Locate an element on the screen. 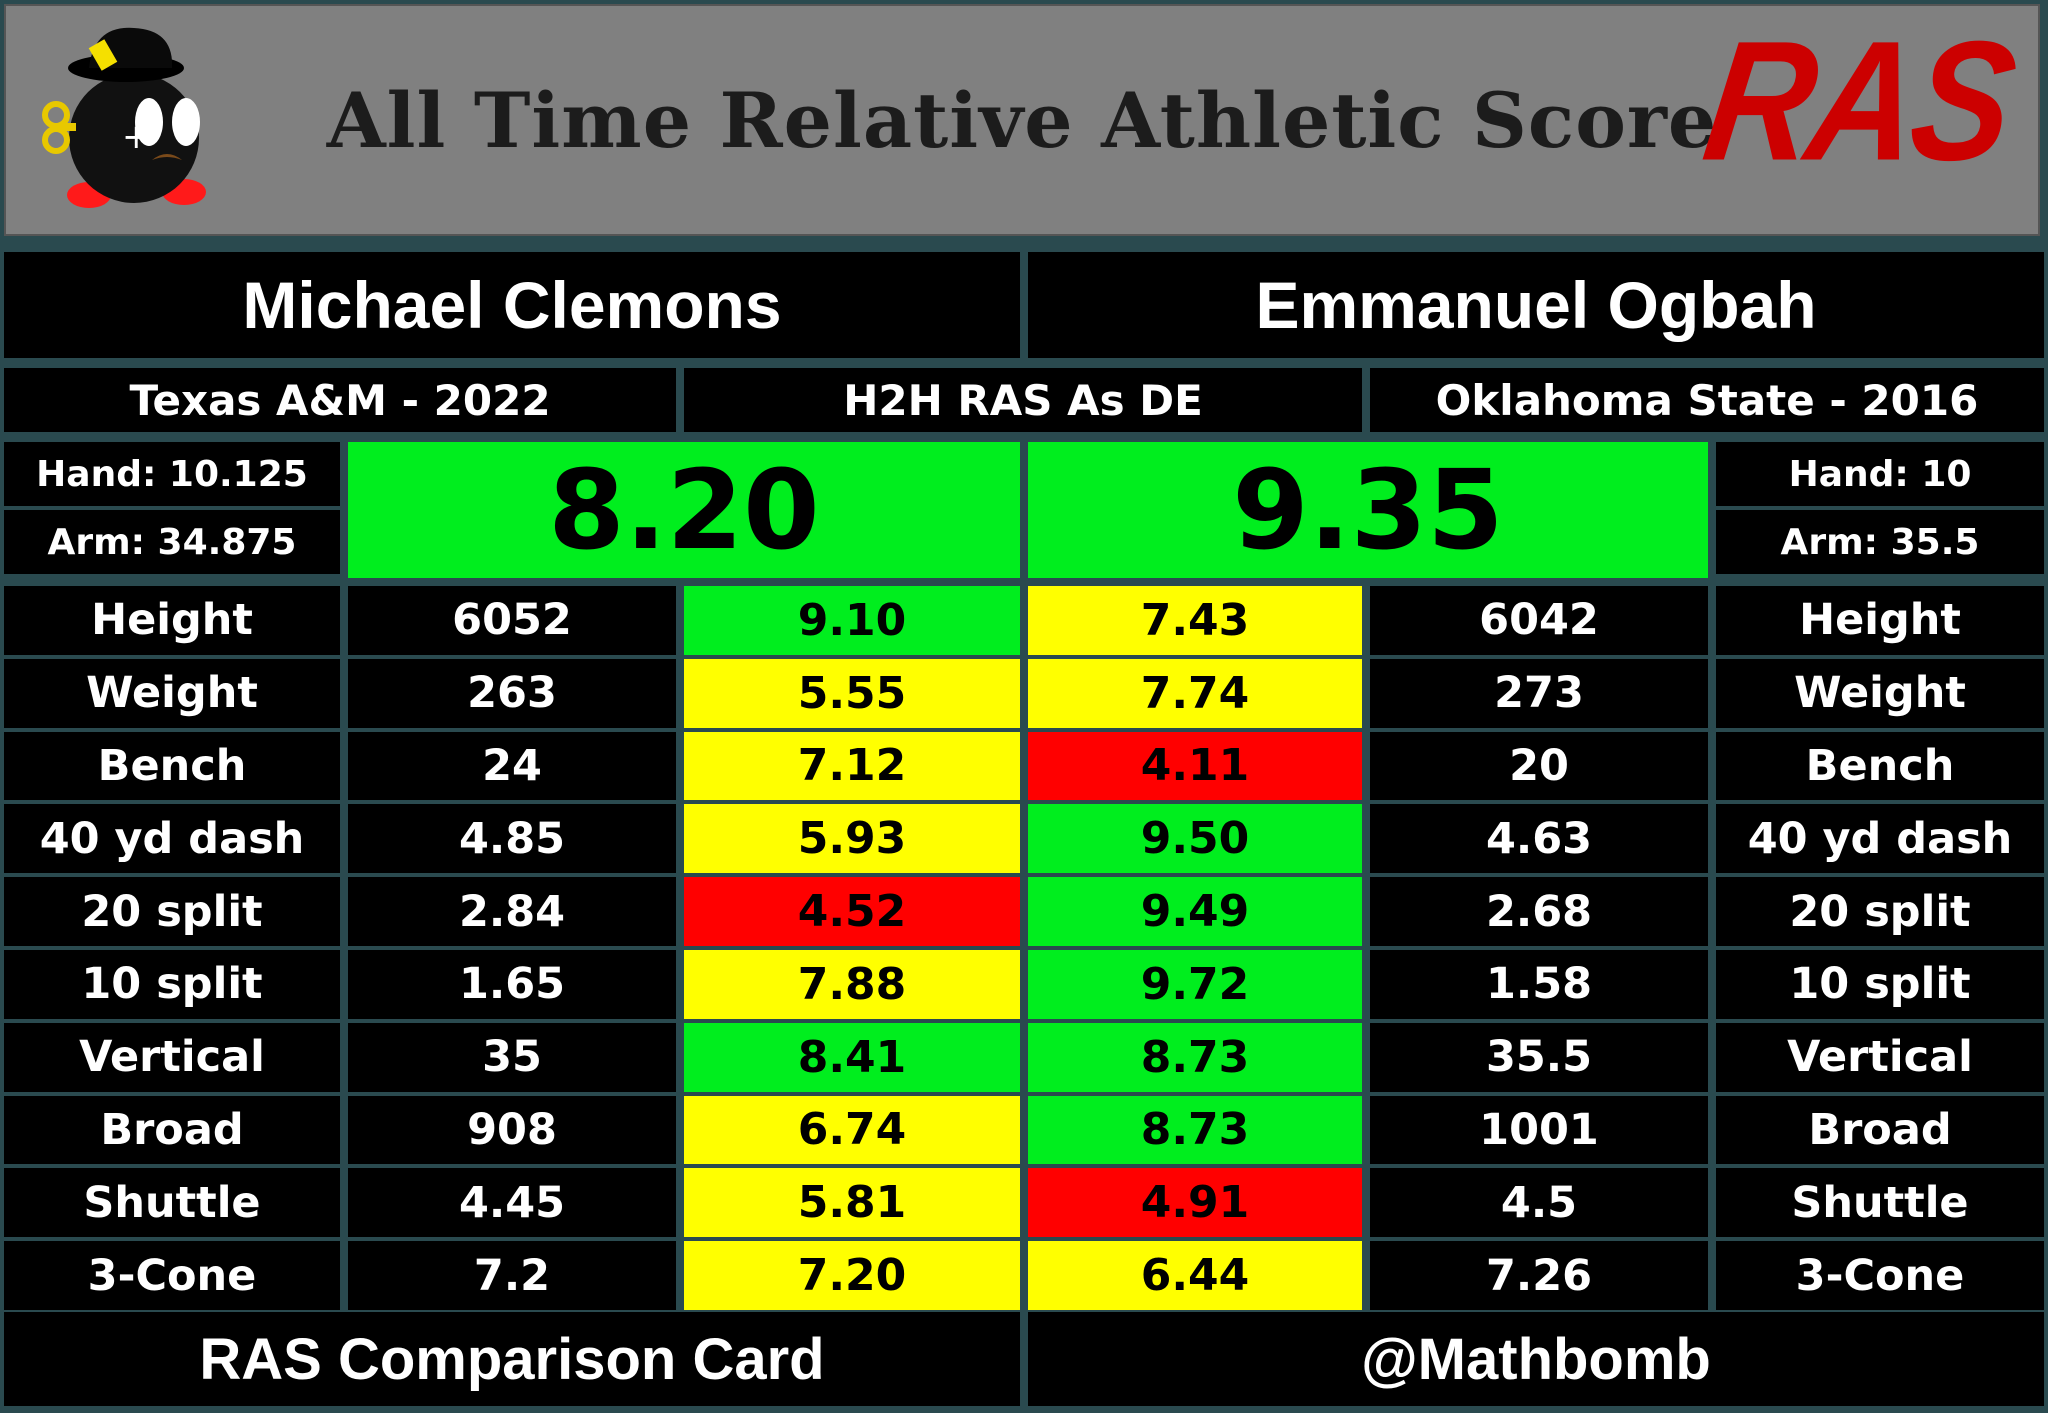 Image resolution: width=2048 pixels, height=1413 pixels. left-metric-value: 4.45 is located at coordinates (512, 1203).